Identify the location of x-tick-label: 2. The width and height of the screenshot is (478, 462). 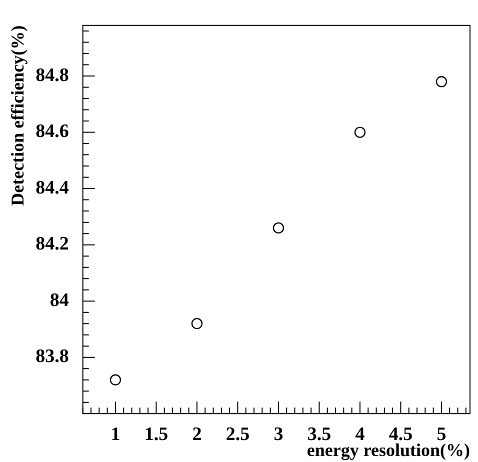
(197, 434).